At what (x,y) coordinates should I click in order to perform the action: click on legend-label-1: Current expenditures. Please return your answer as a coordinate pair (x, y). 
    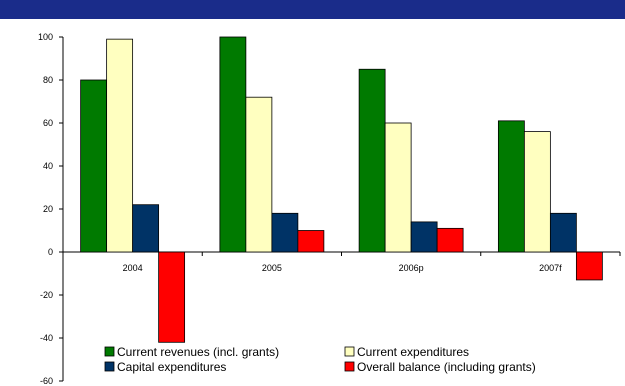
    Looking at the image, I should click on (413, 352).